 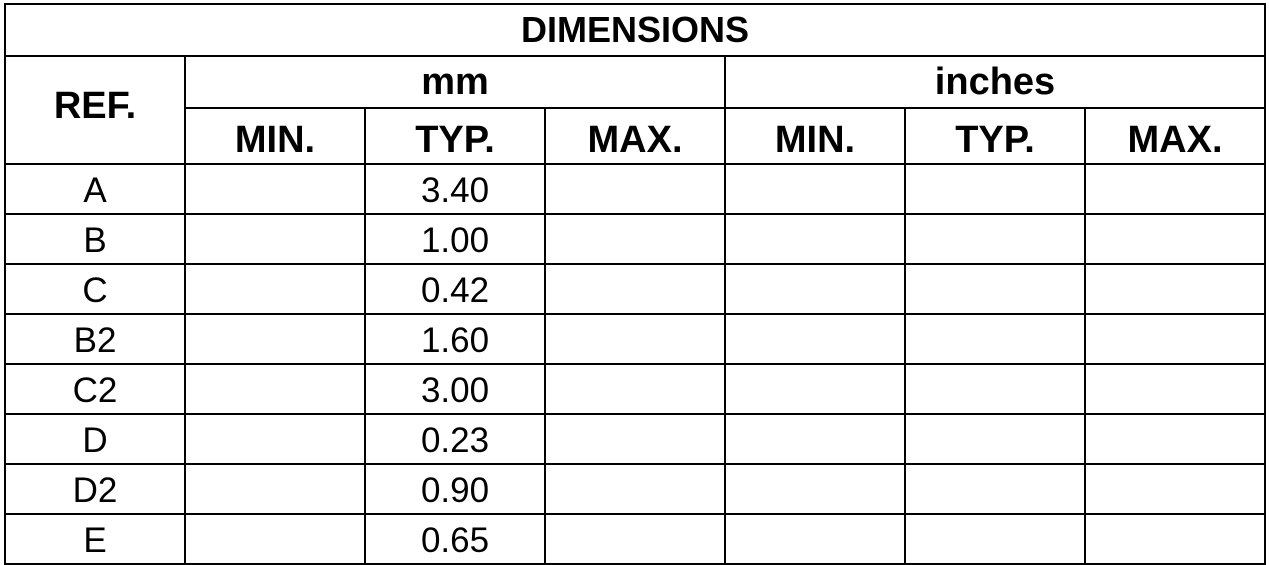 I want to click on cell-ref: A, so click(x=95, y=189).